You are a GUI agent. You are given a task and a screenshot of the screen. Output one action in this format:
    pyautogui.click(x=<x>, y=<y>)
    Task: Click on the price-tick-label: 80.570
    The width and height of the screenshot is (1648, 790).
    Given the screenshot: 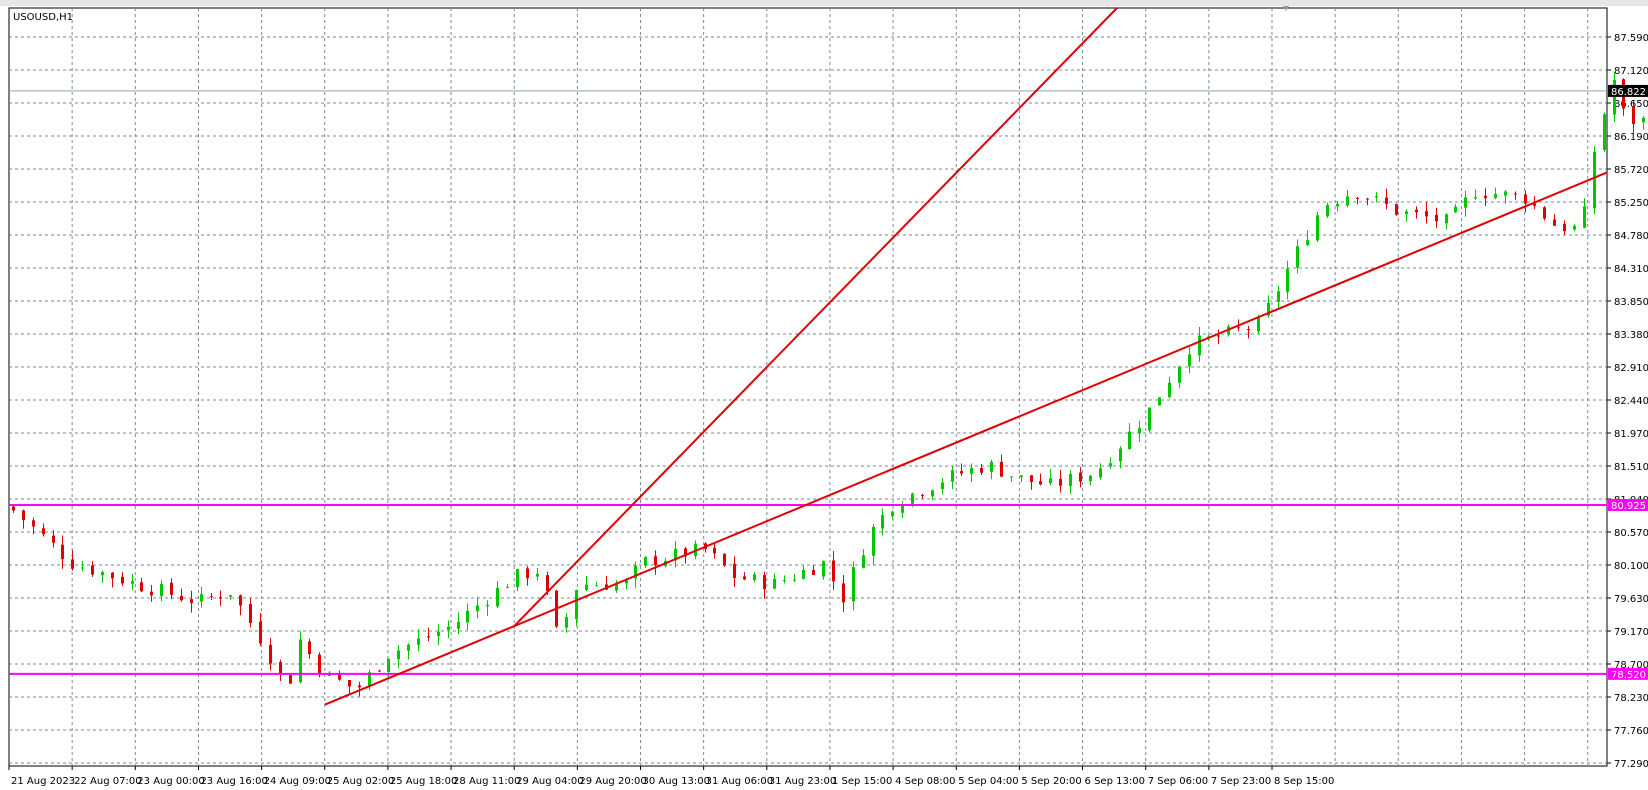 What is the action you would take?
    pyautogui.click(x=1631, y=533)
    